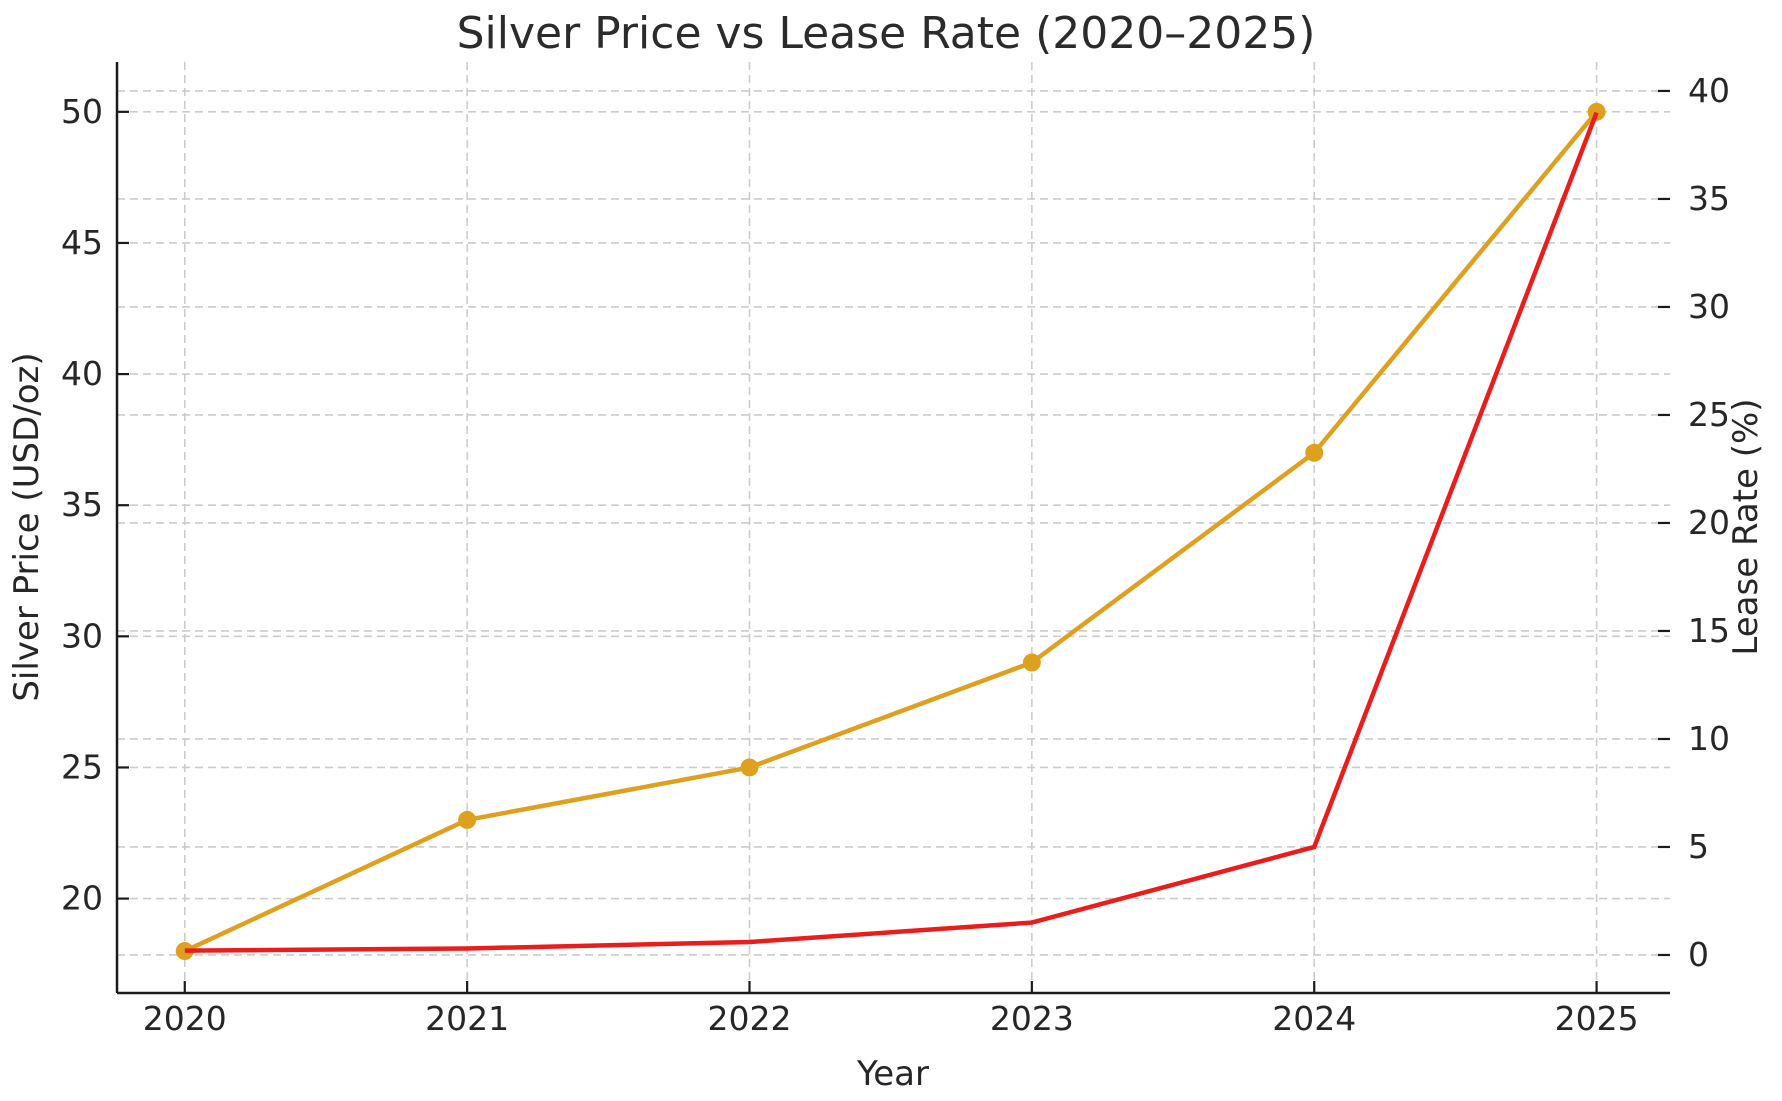 The image size is (1782, 1101). Describe the element at coordinates (1709, 738) in the screenshot. I see `y-tick-label-right: 10` at that location.